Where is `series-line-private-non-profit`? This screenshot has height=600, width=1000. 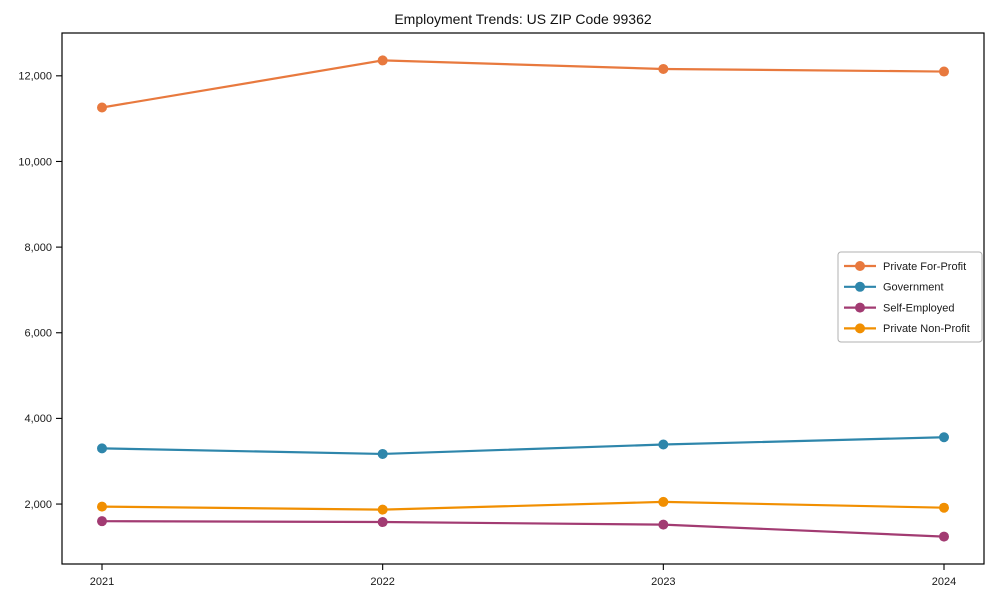
series-line-private-non-profit is located at coordinates (523, 505).